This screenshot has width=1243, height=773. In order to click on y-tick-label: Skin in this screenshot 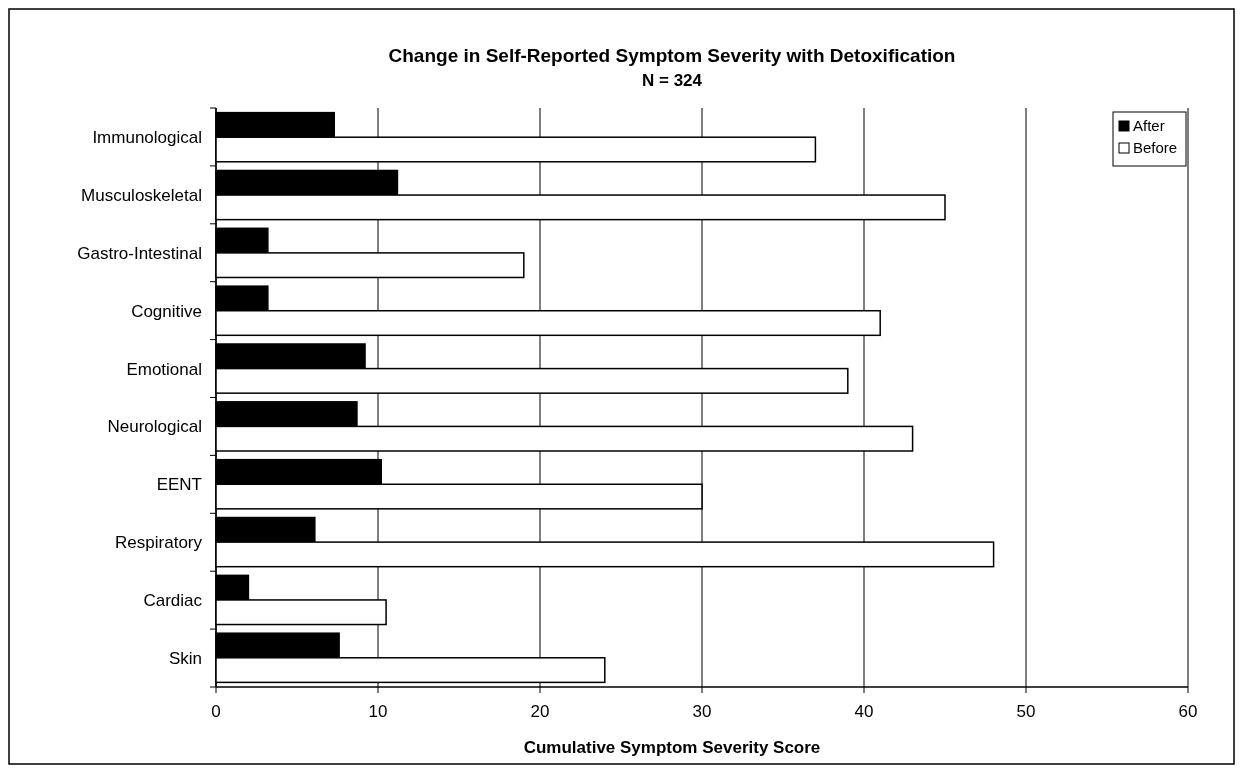, I will do `click(185, 658)`.